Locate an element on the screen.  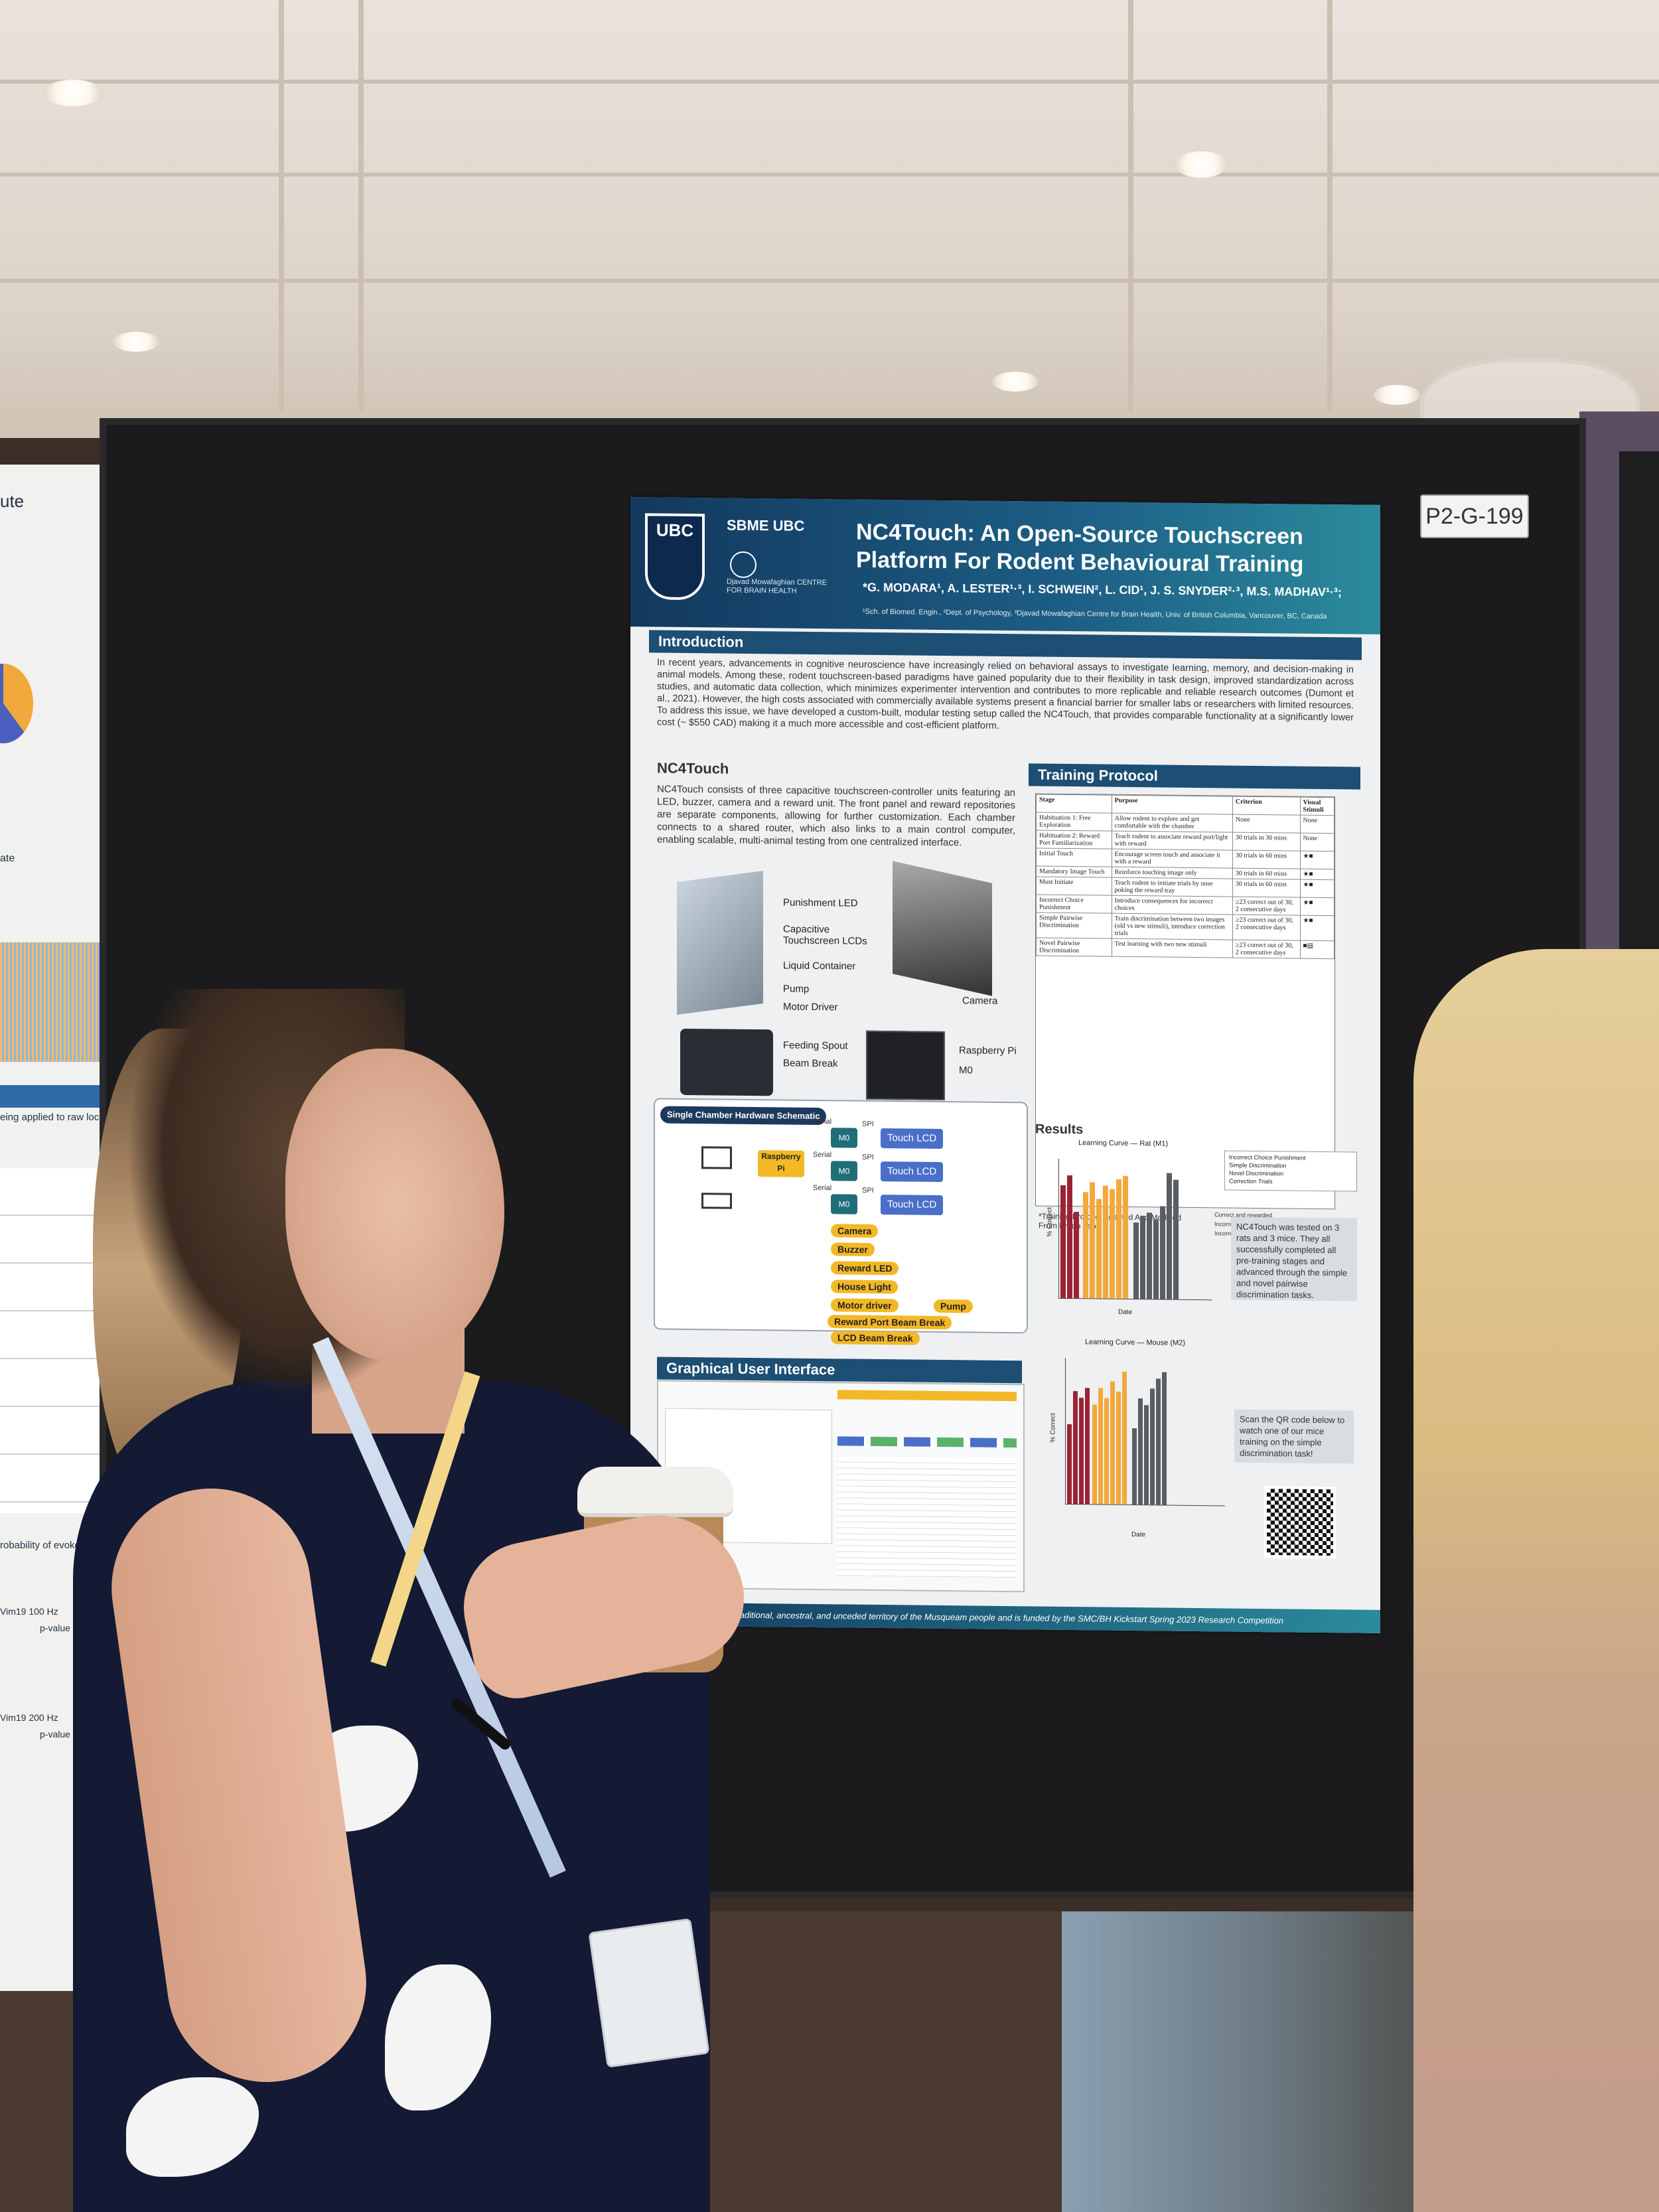
table-cell: Incorrect Choice Punishment is located at coordinates (1074, 904).